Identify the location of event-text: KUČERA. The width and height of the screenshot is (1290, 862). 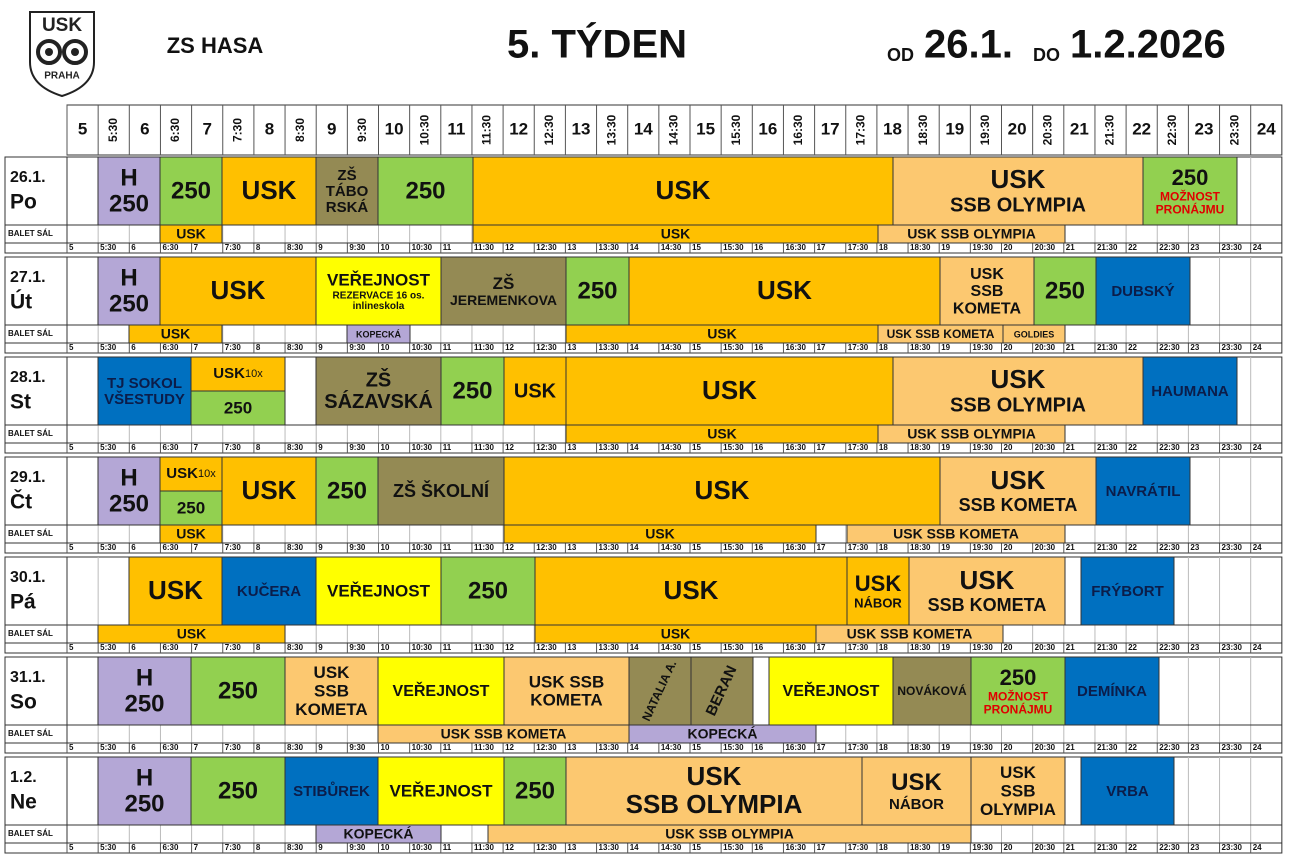
(269, 591).